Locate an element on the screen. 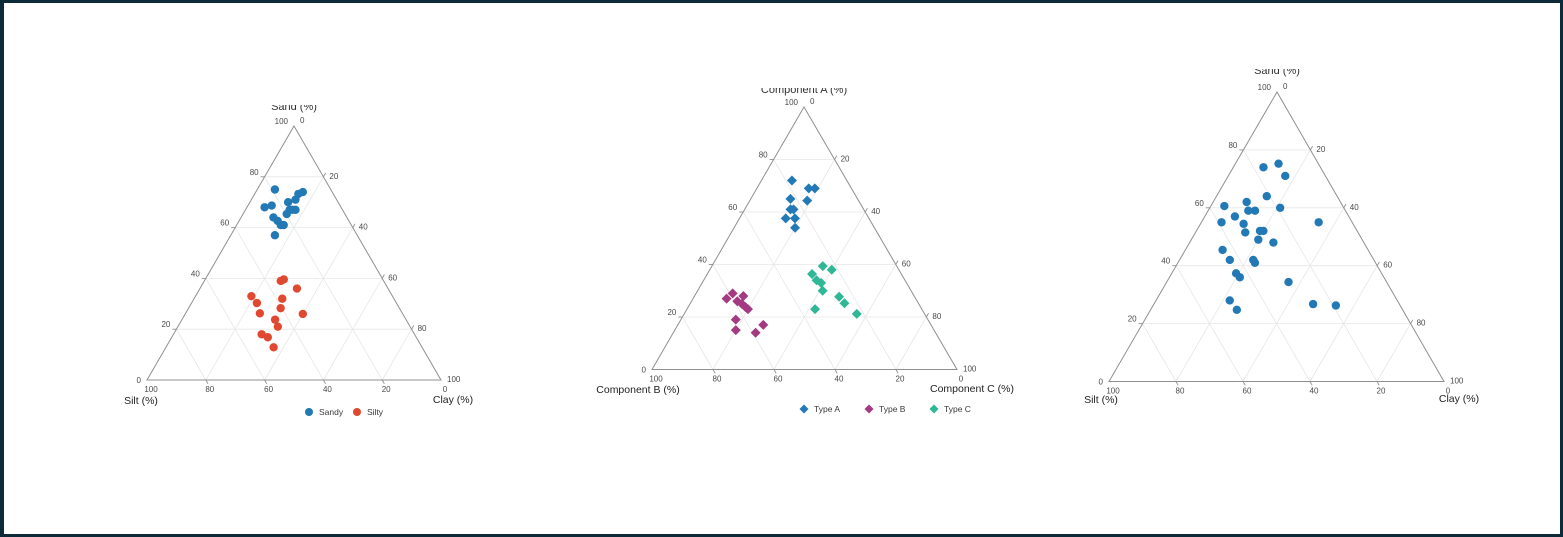 This screenshot has width=1563, height=537. legend-item-sandy: Sandy is located at coordinates (324, 412).